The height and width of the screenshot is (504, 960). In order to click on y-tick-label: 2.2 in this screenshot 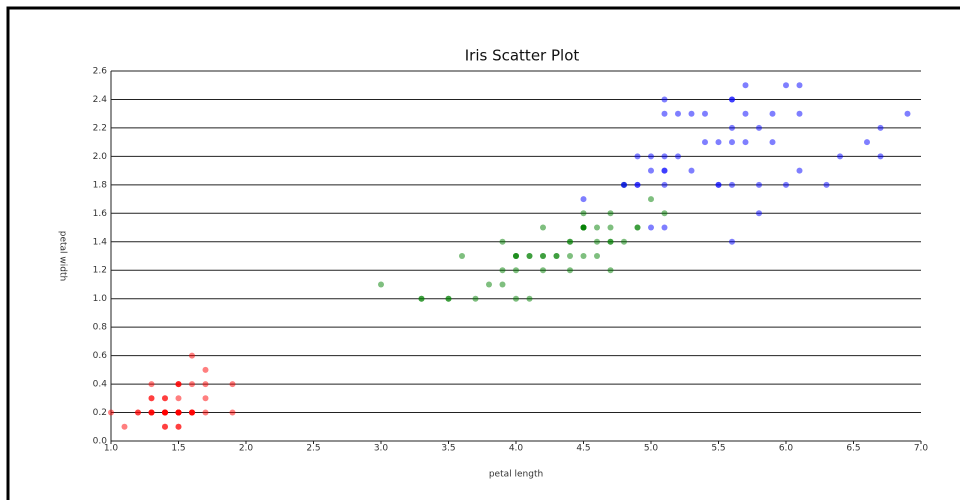, I will do `click(100, 128)`.